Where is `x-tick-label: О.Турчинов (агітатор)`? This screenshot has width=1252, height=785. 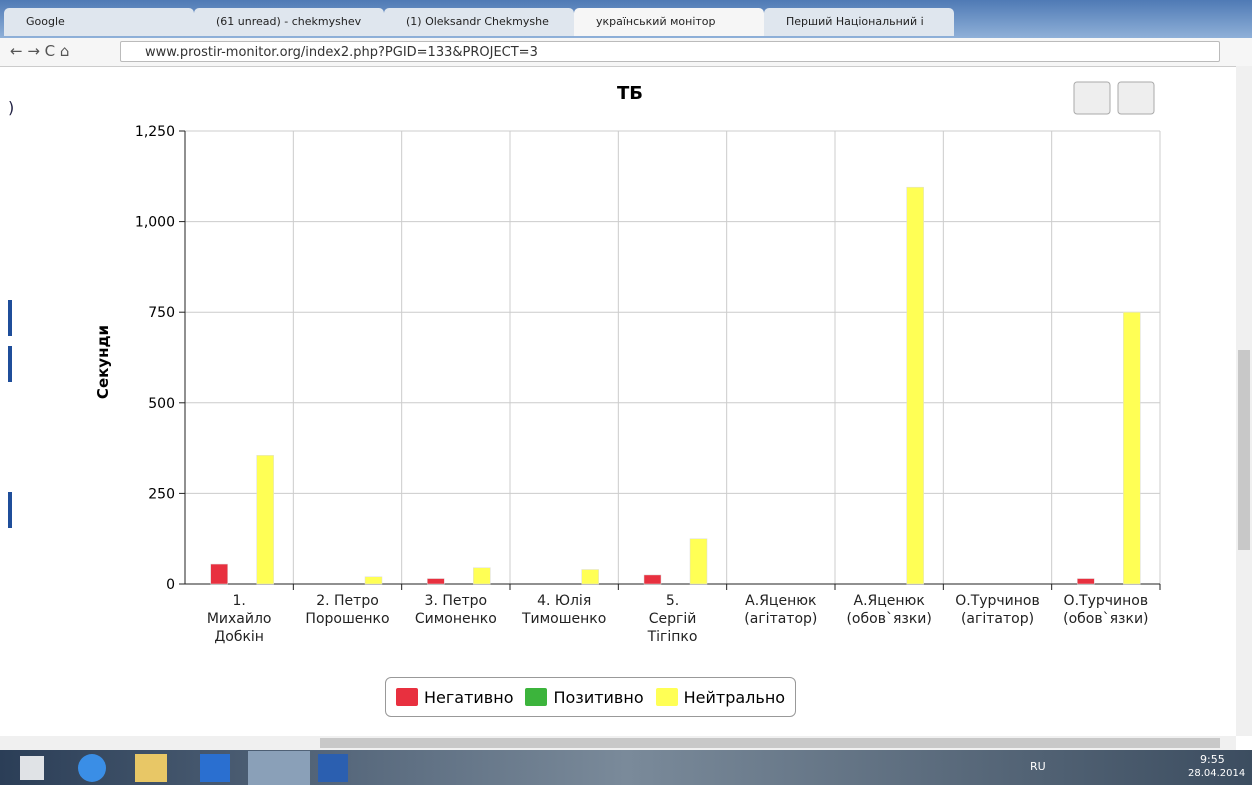 x-tick-label: О.Турчинов (агітатор) is located at coordinates (997, 610).